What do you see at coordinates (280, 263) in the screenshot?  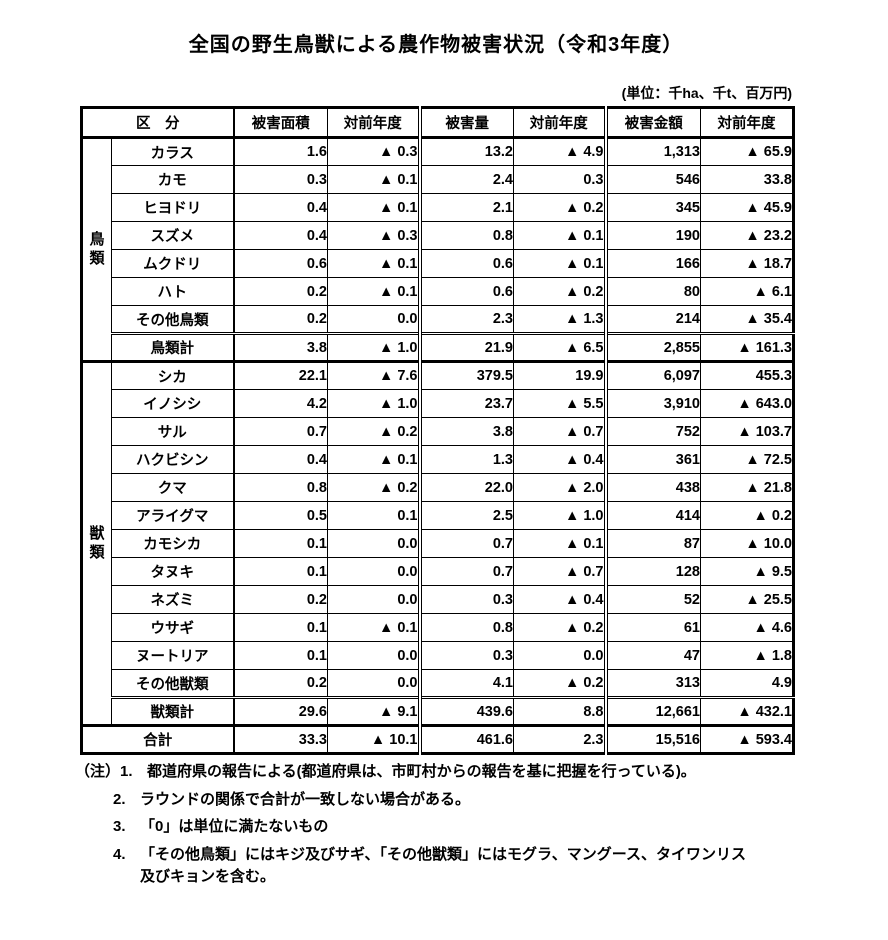 I see `data-cell: 0.6` at bounding box center [280, 263].